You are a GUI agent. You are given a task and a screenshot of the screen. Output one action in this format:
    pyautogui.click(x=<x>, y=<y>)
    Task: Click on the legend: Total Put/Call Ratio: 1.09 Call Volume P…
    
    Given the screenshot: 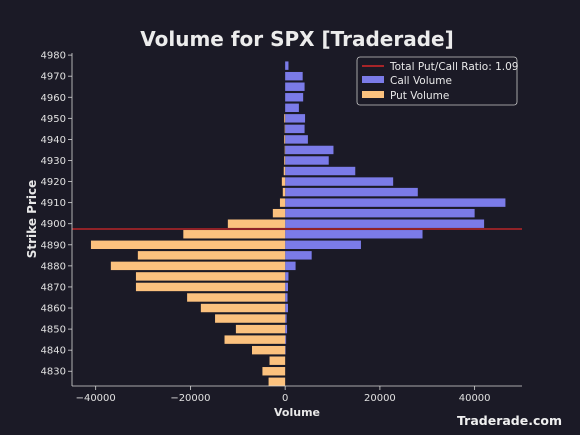 What is the action you would take?
    pyautogui.click(x=437, y=81)
    